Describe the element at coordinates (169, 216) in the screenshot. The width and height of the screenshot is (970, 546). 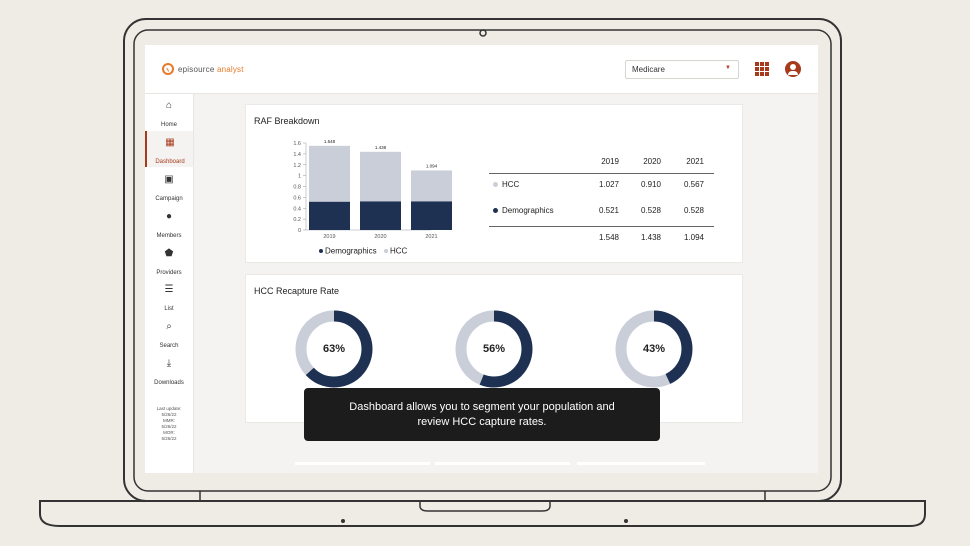
I see `person-icon: ●` at that location.